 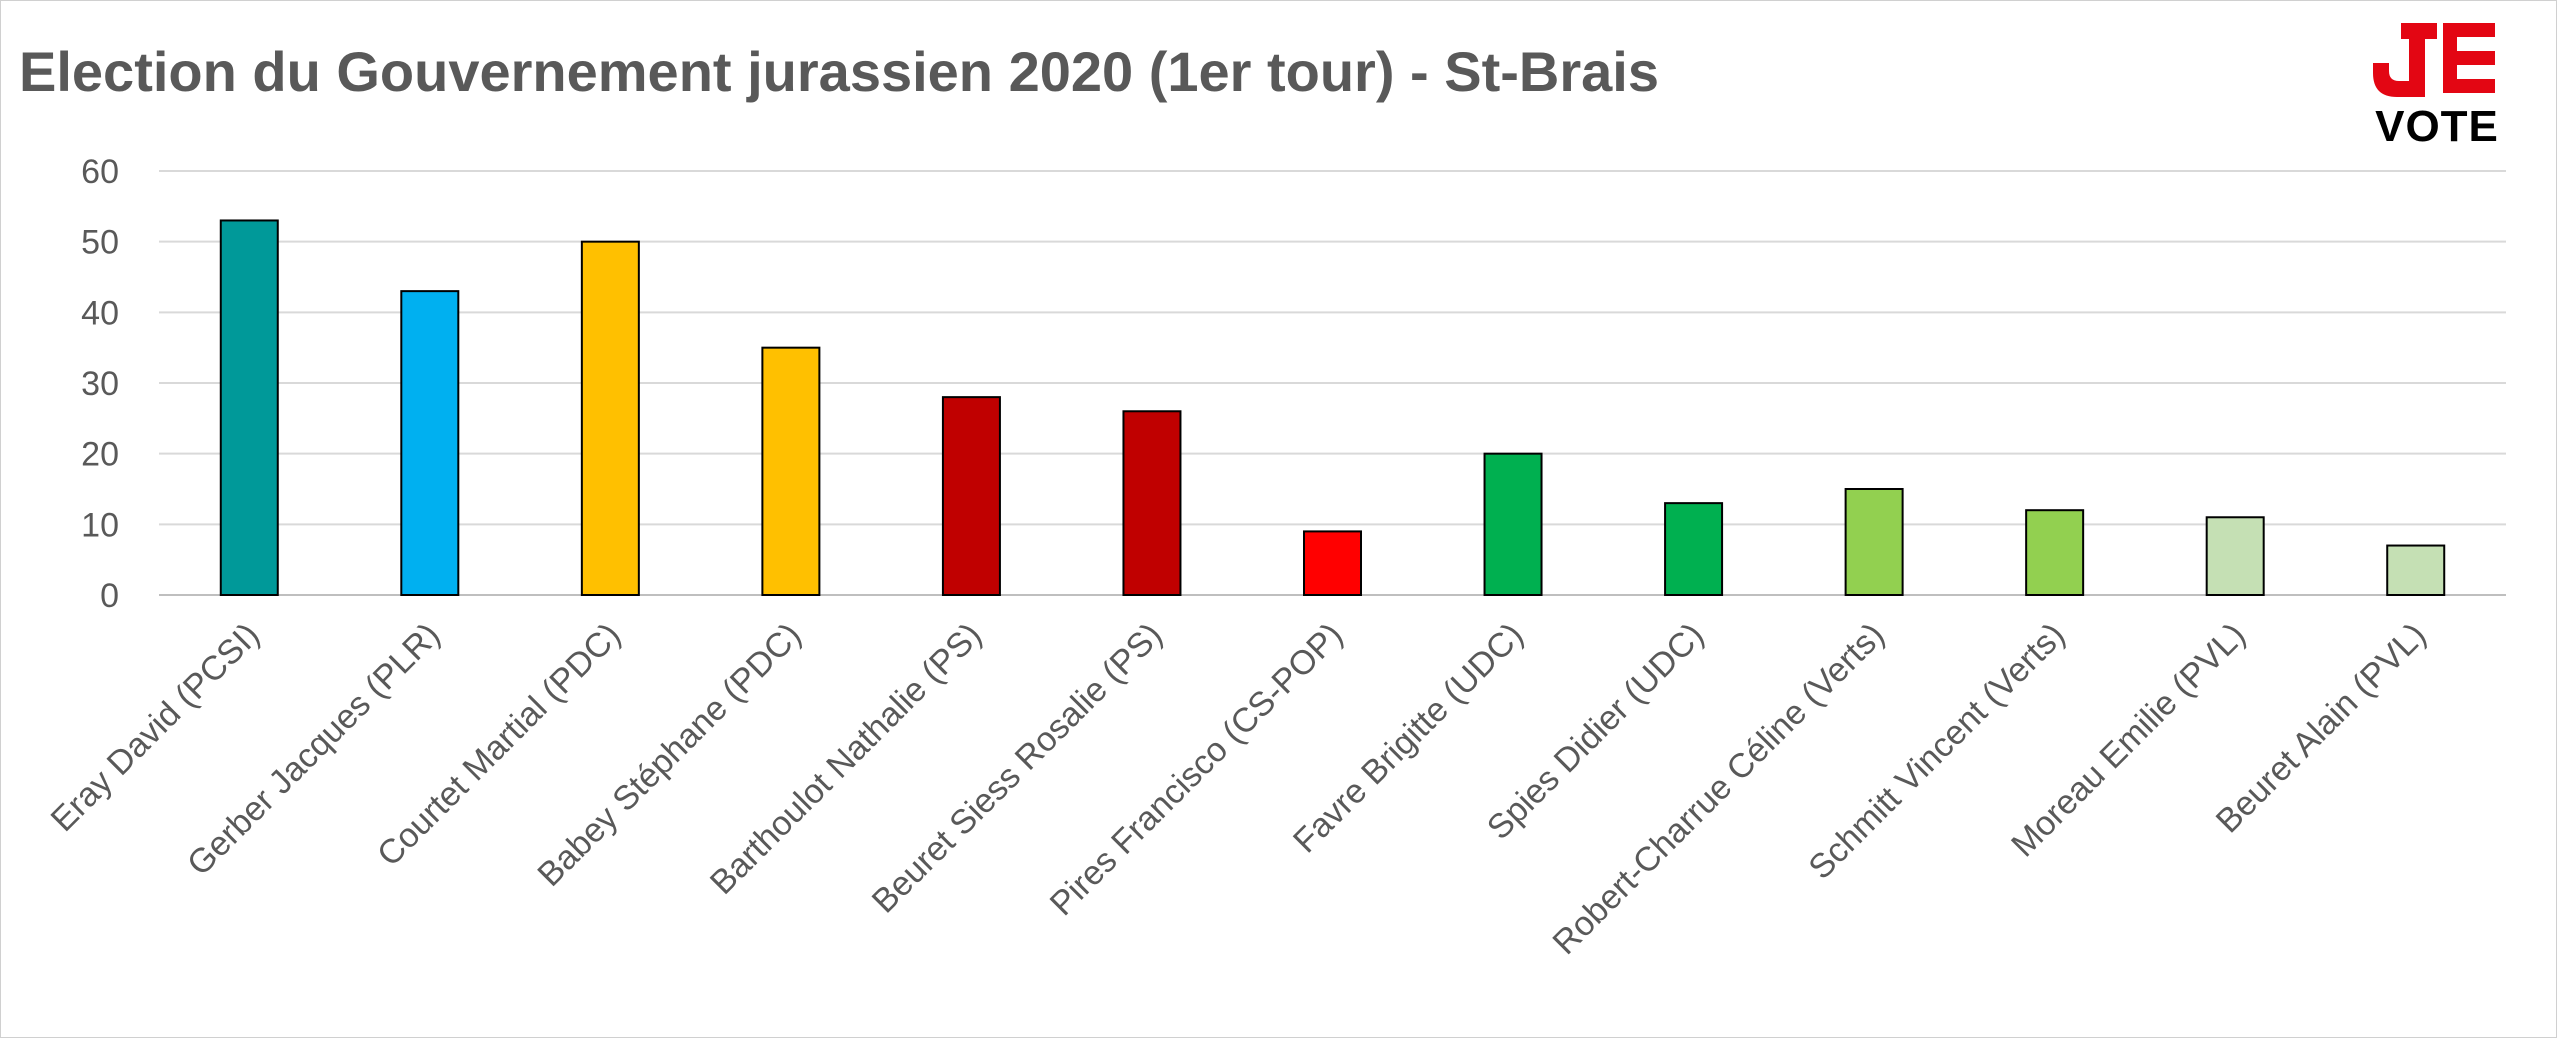 What do you see at coordinates (100, 384) in the screenshot?
I see `y-tick-label: 30` at bounding box center [100, 384].